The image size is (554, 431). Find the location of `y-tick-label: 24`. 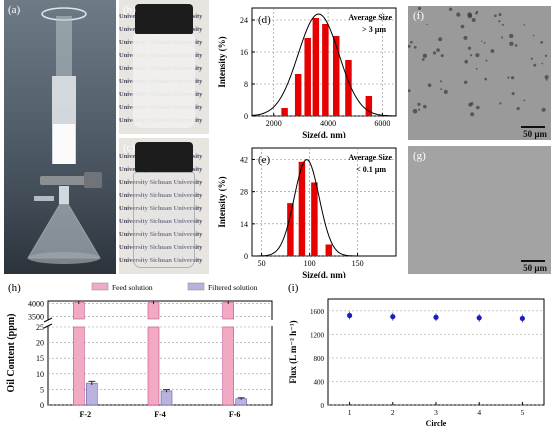

y-tick-label: 24 is located at coordinates (244, 20).